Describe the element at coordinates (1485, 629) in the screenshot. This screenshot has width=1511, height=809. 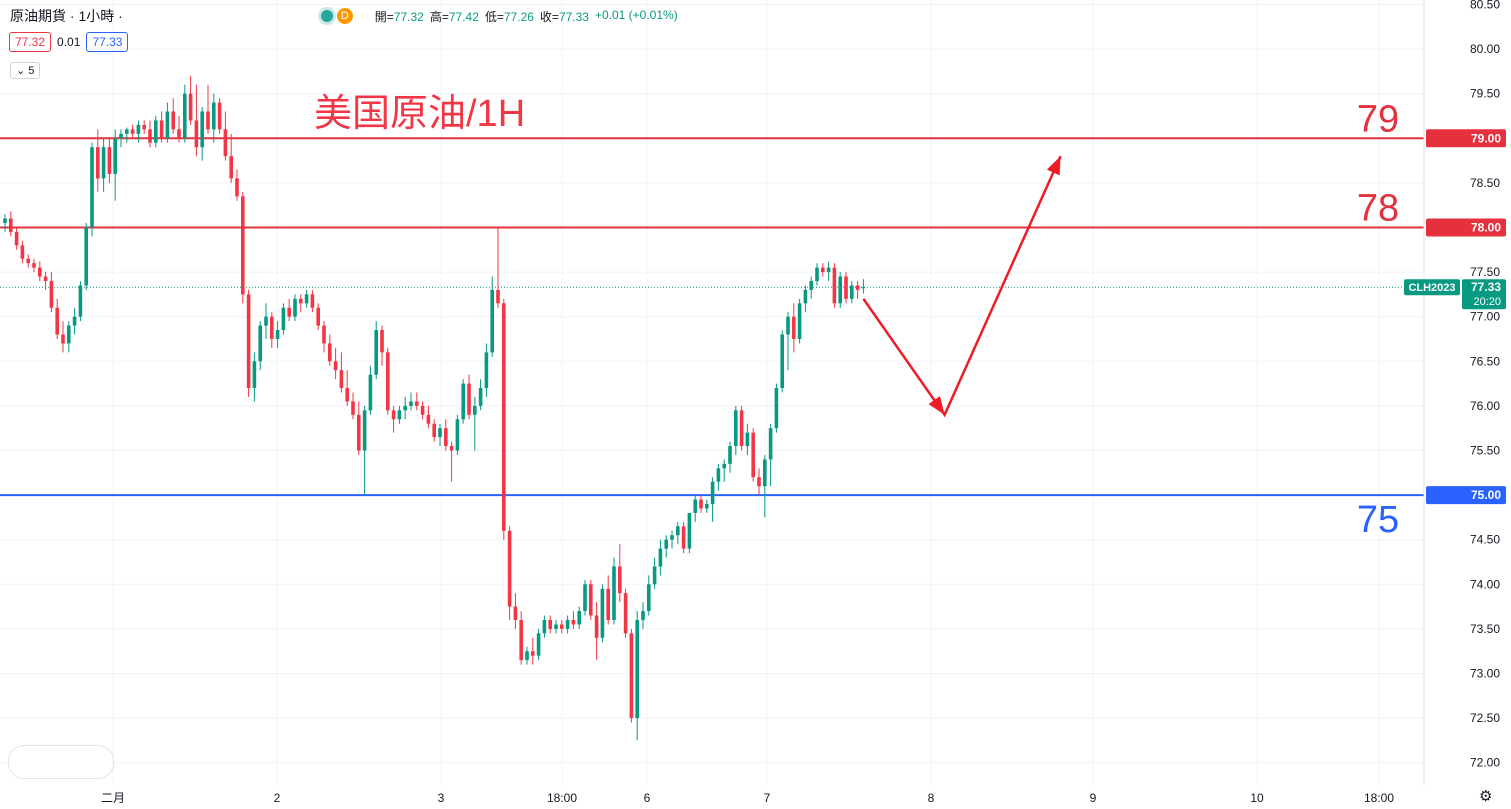
I see `price-tick-label: 73.50` at that location.